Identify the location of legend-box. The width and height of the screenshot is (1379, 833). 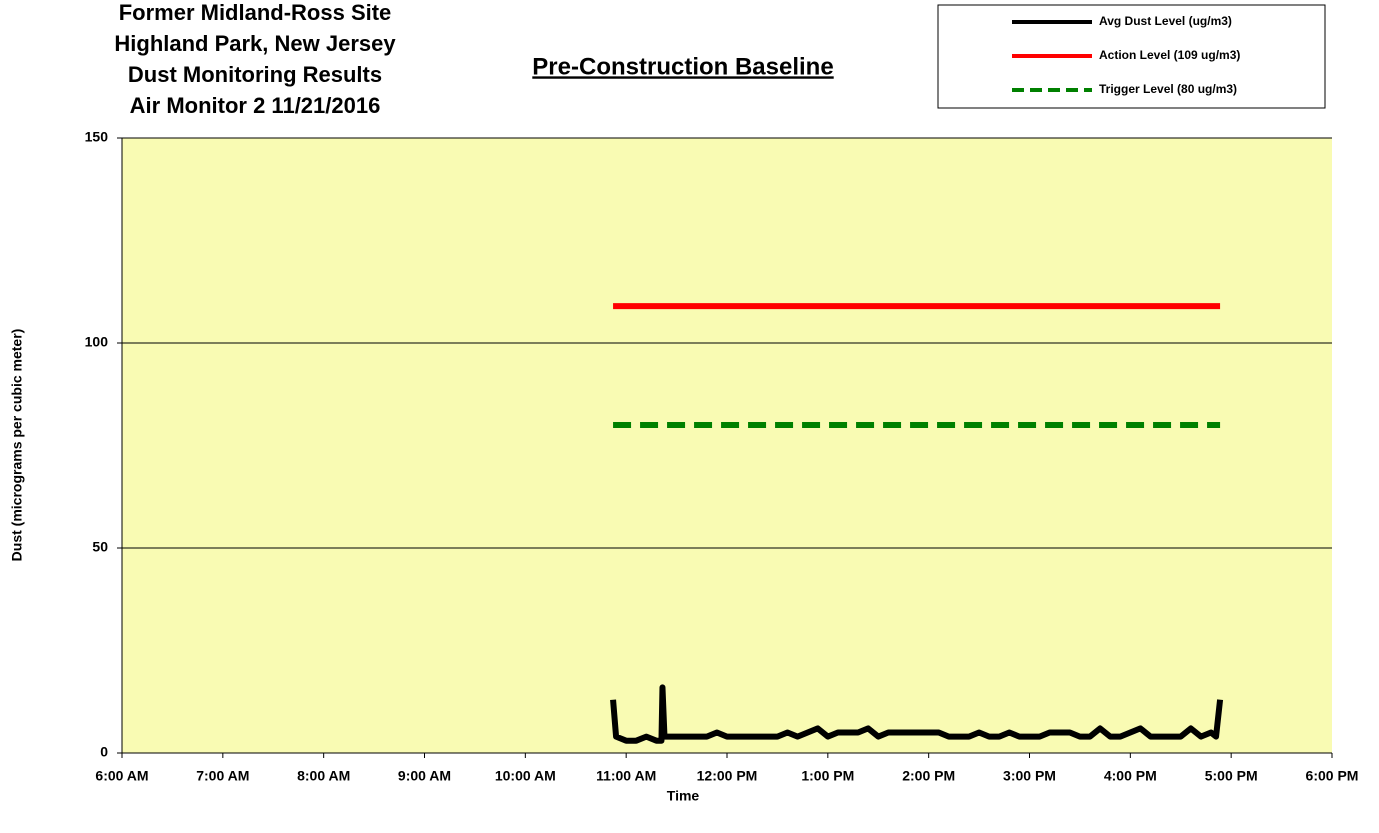
(1131, 56).